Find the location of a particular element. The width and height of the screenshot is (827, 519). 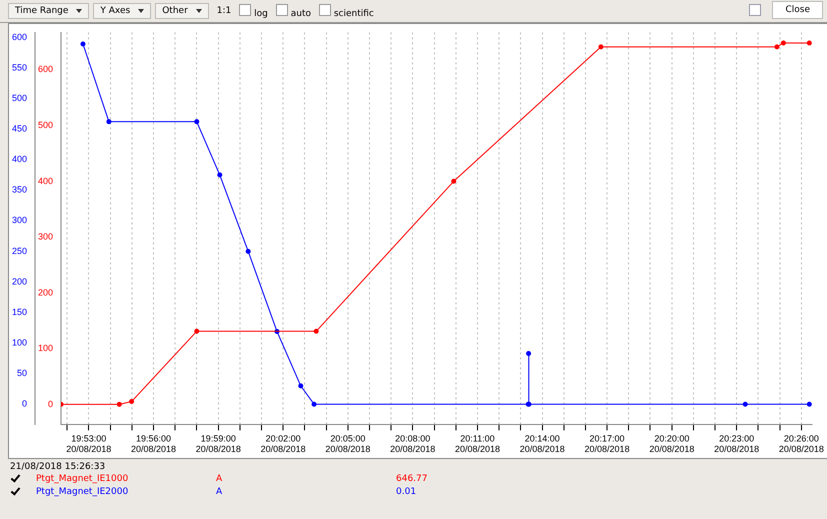

text: 646.77 is located at coordinates (412, 479).